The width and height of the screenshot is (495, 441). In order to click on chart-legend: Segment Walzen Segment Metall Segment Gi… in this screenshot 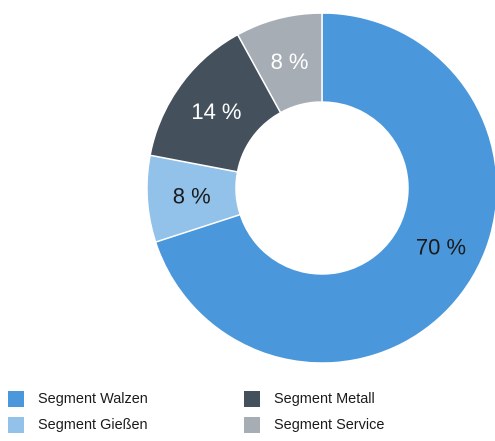, I will do `click(248, 412)`.